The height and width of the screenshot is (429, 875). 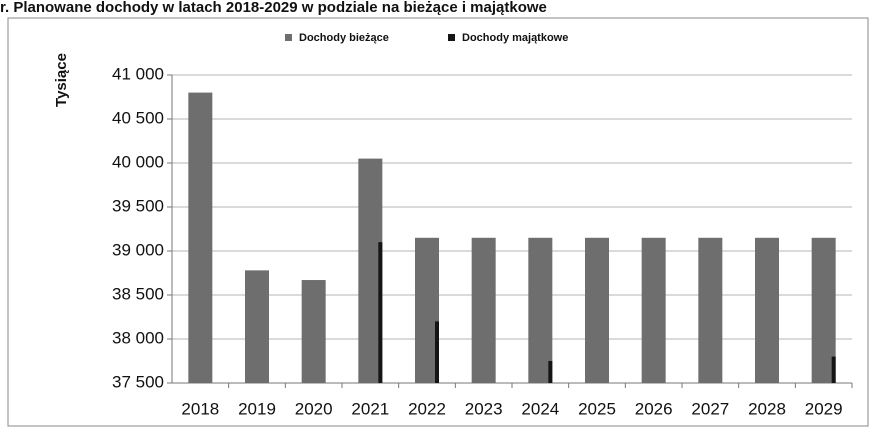 I want to click on y-tick-label: 38 500, so click(x=138, y=293).